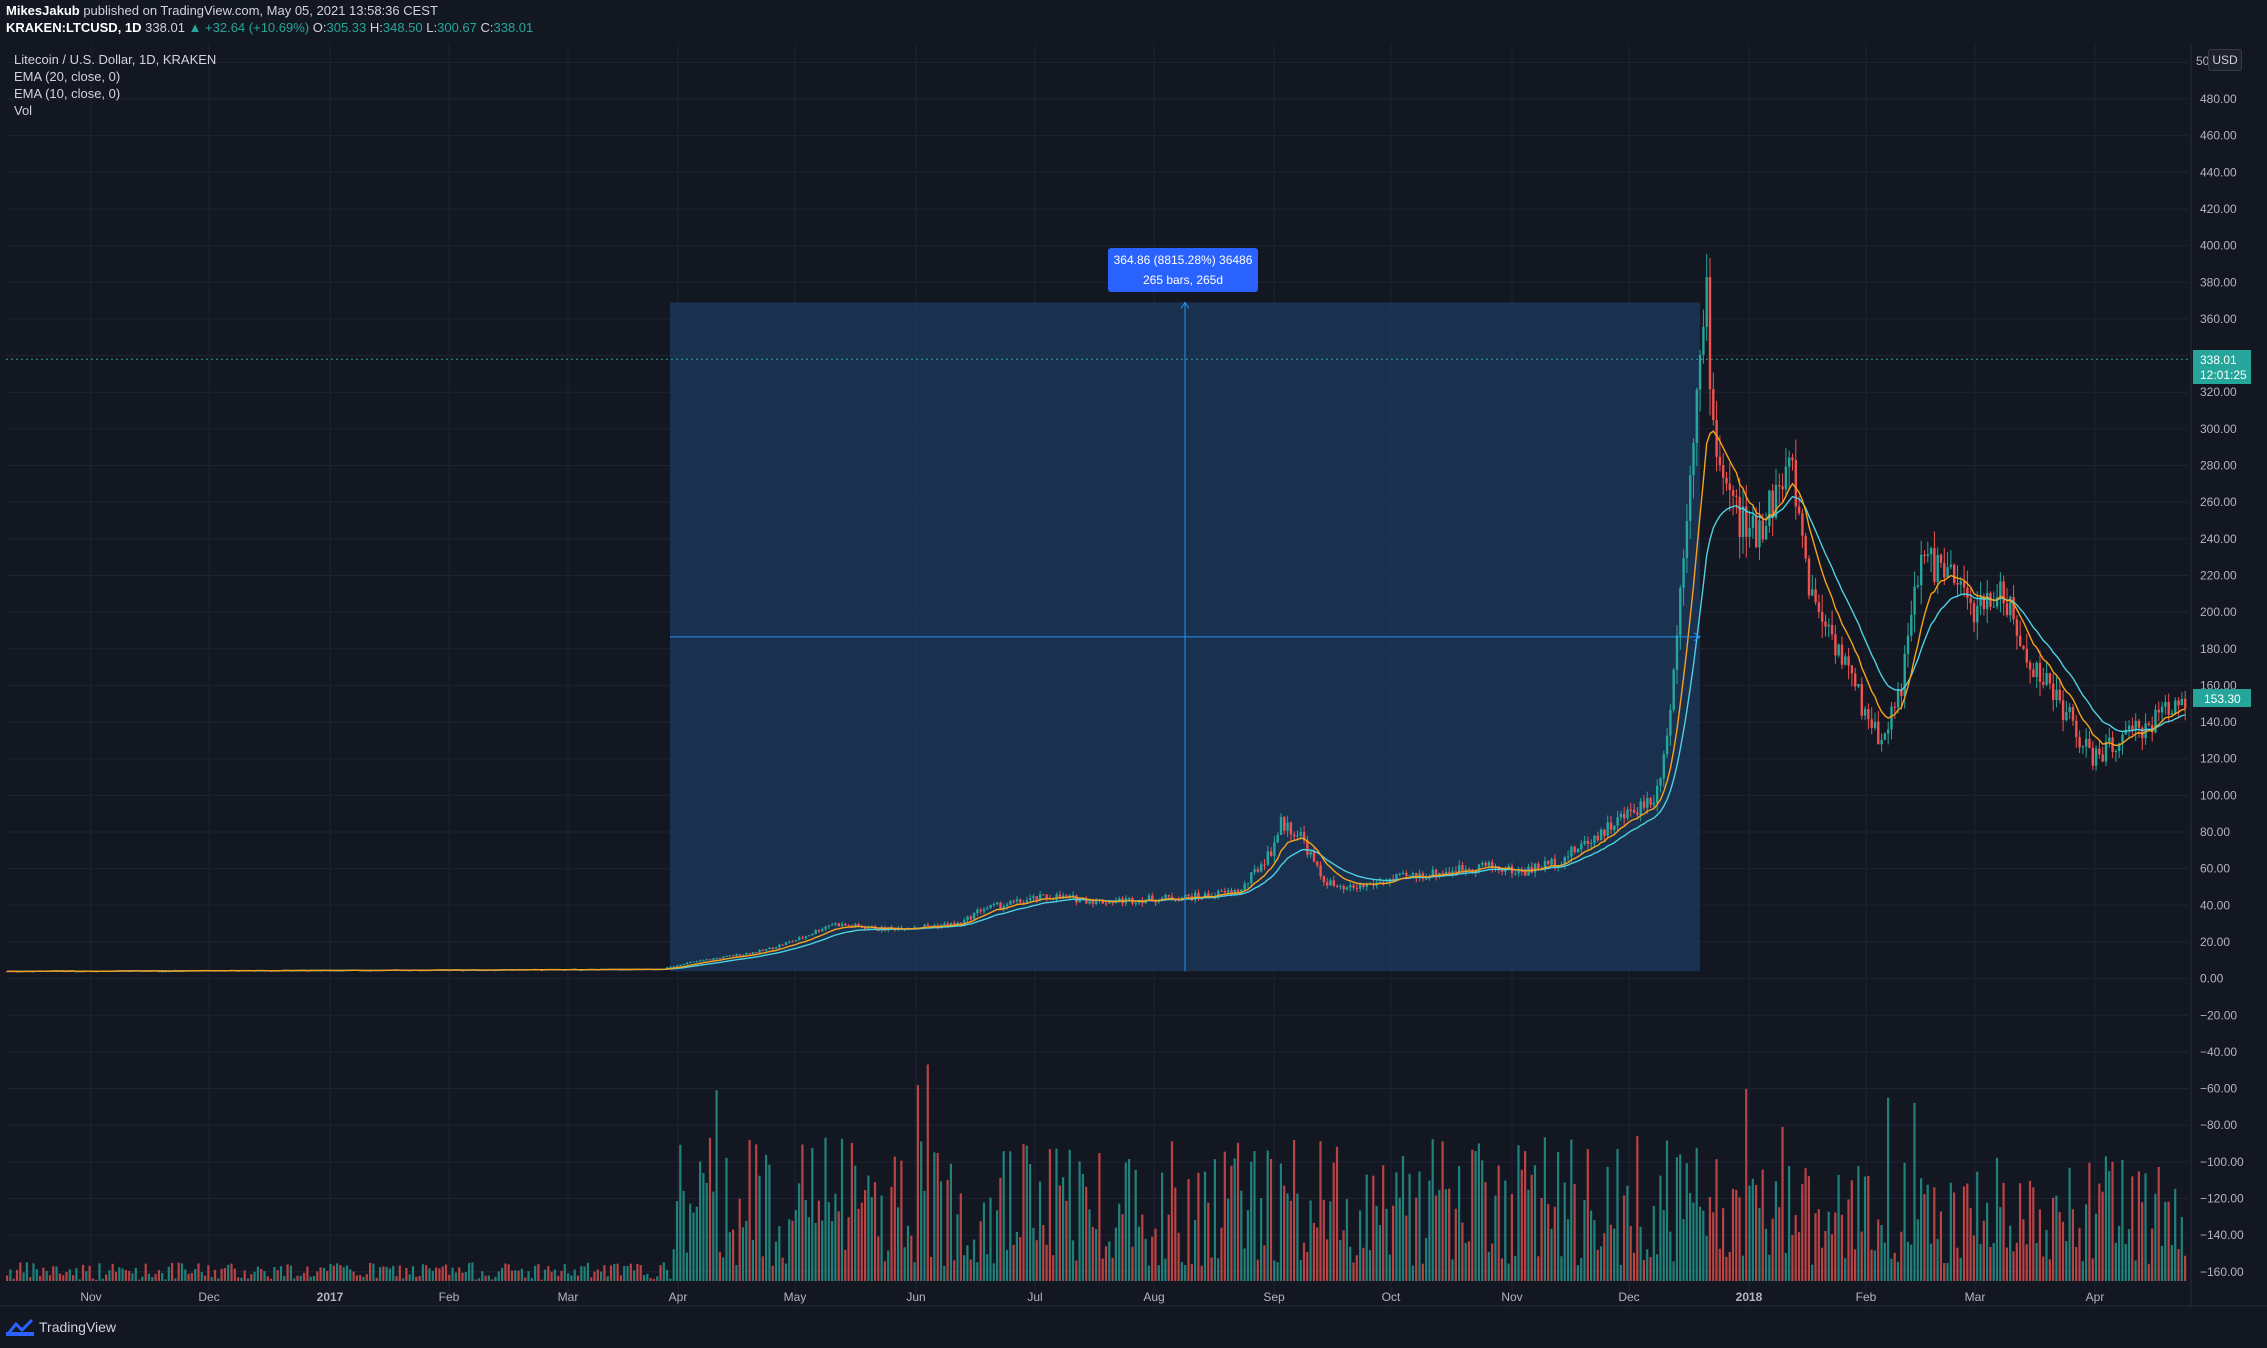  I want to click on legend-ema20: EMA (20, close, 0), so click(67, 76).